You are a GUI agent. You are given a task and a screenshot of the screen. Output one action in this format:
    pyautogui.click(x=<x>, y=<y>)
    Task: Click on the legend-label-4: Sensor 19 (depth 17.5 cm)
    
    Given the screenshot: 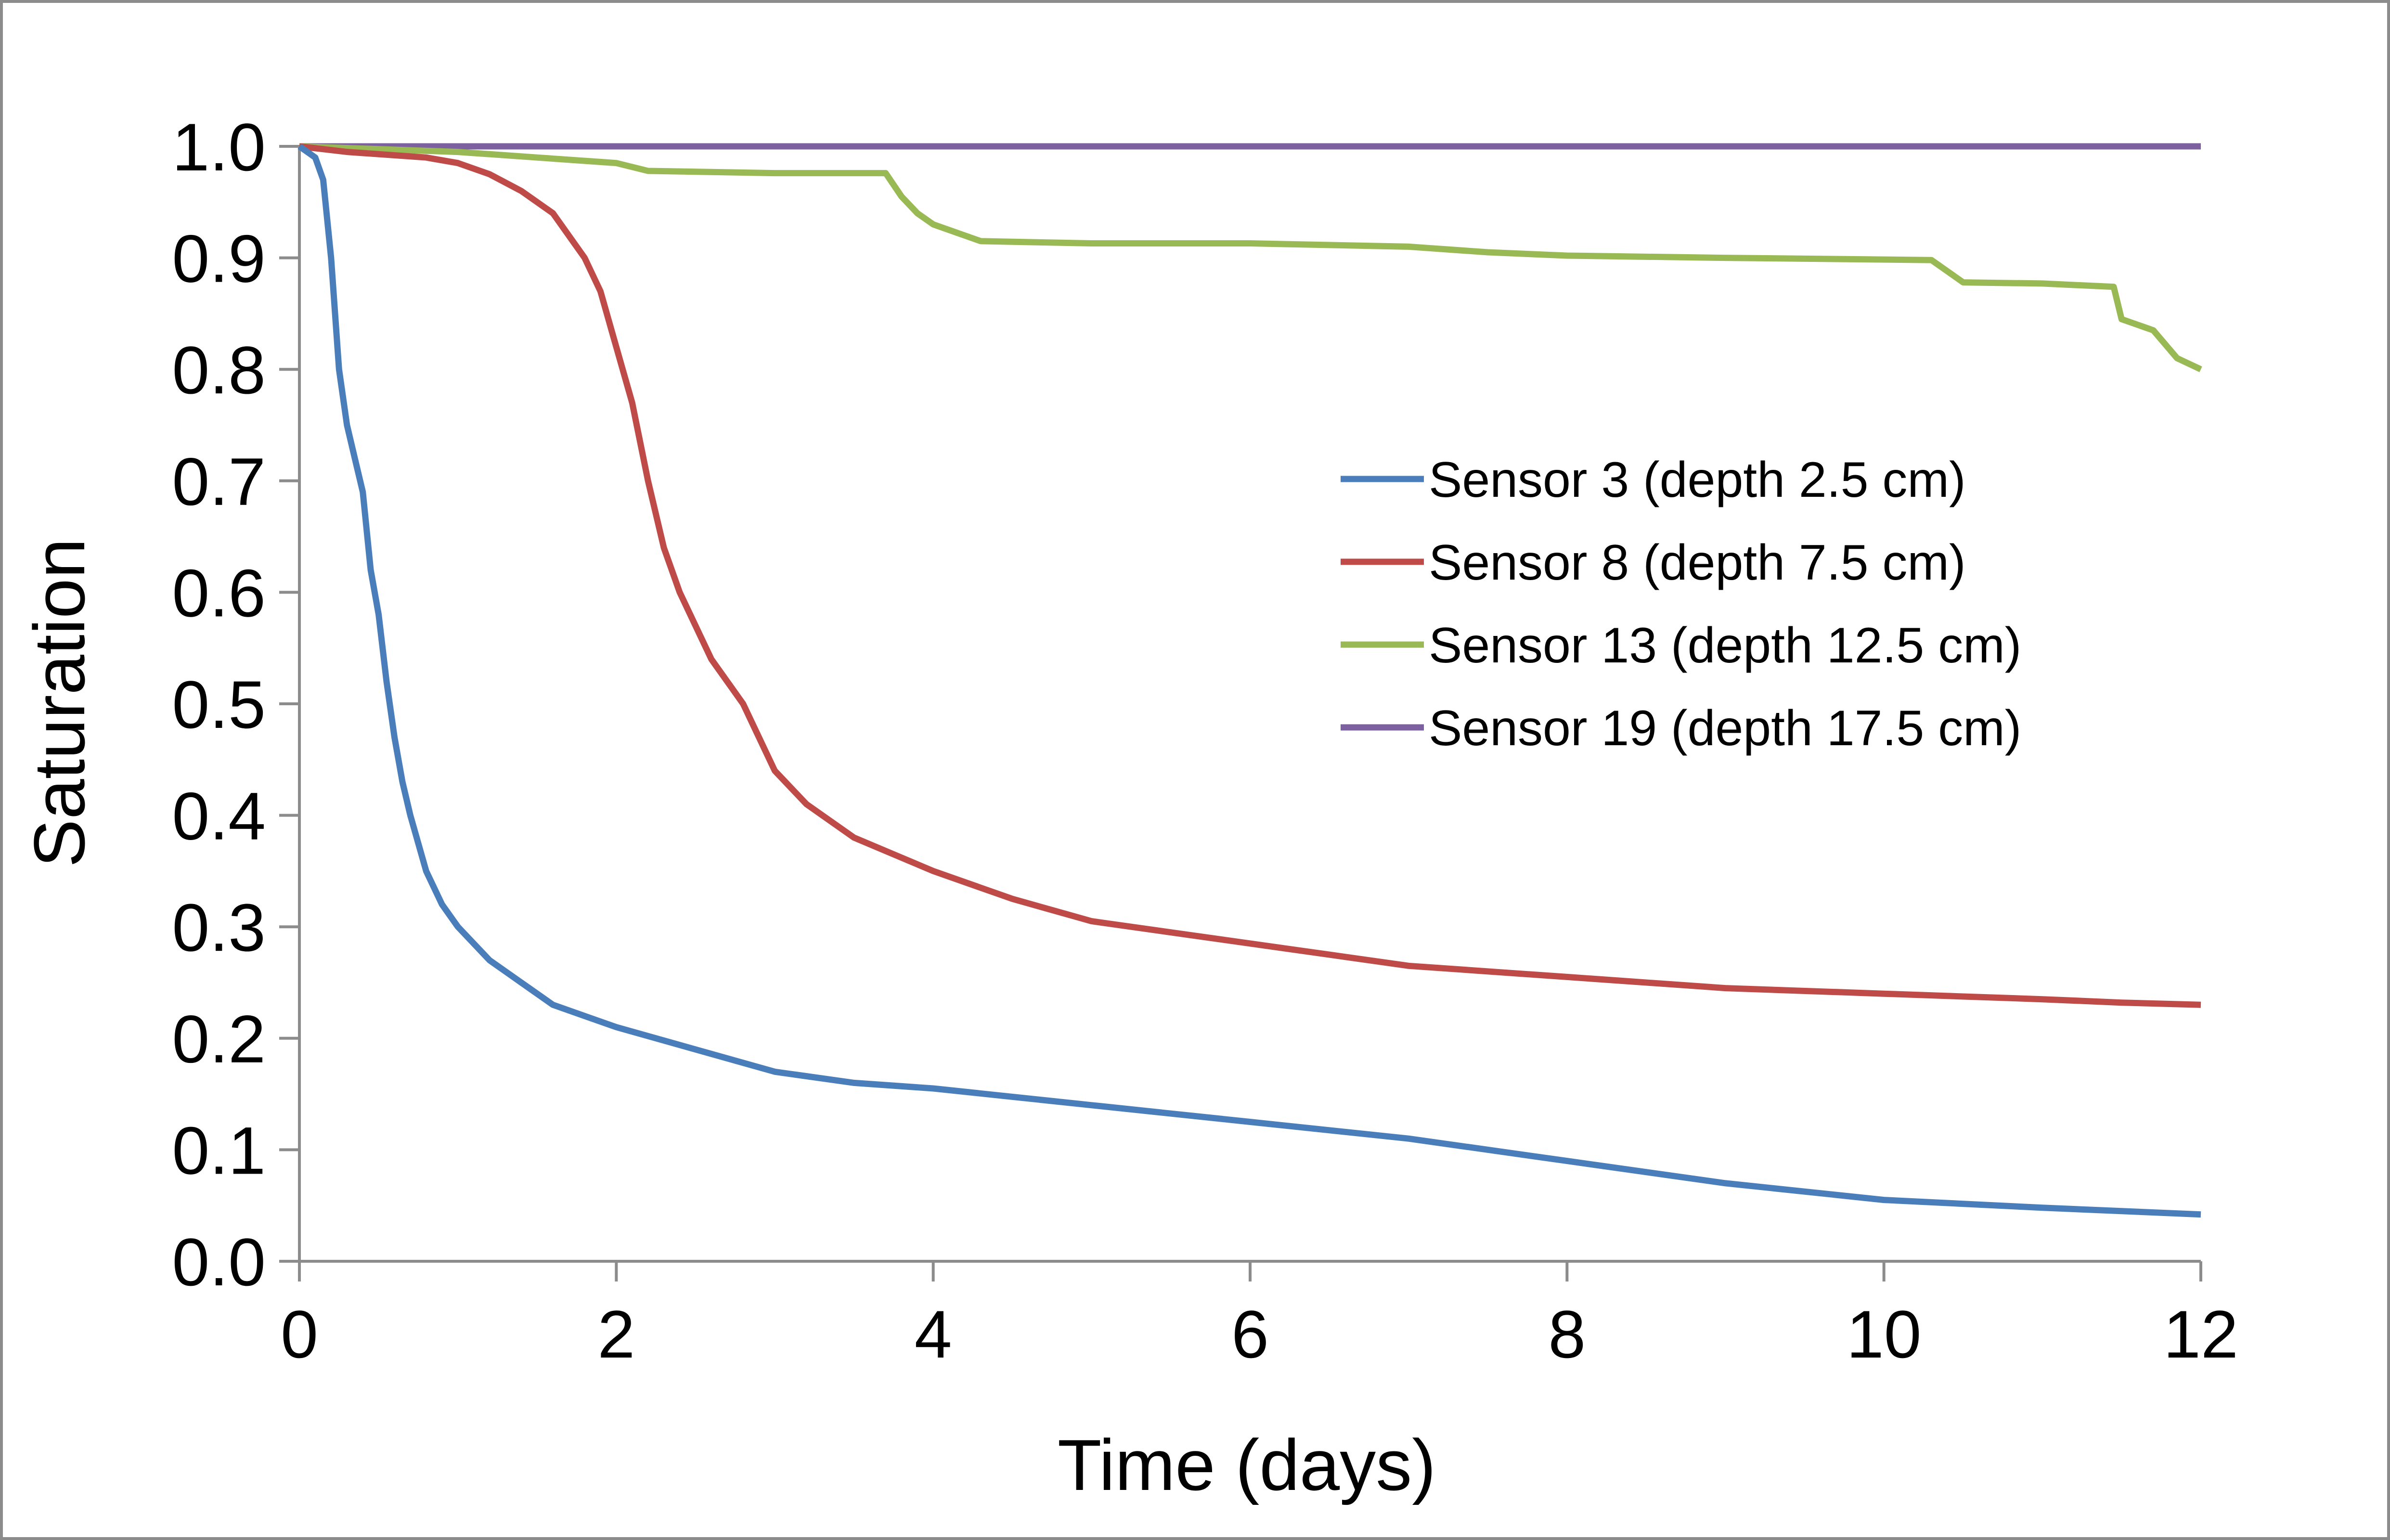 What is the action you would take?
    pyautogui.click(x=1725, y=728)
    